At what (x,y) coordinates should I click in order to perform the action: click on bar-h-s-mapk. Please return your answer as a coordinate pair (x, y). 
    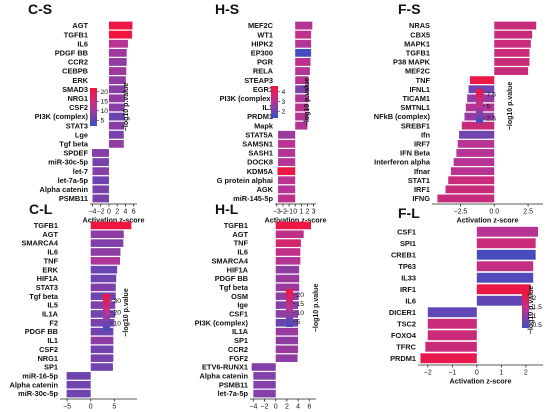
    Looking at the image, I should click on (301, 125).